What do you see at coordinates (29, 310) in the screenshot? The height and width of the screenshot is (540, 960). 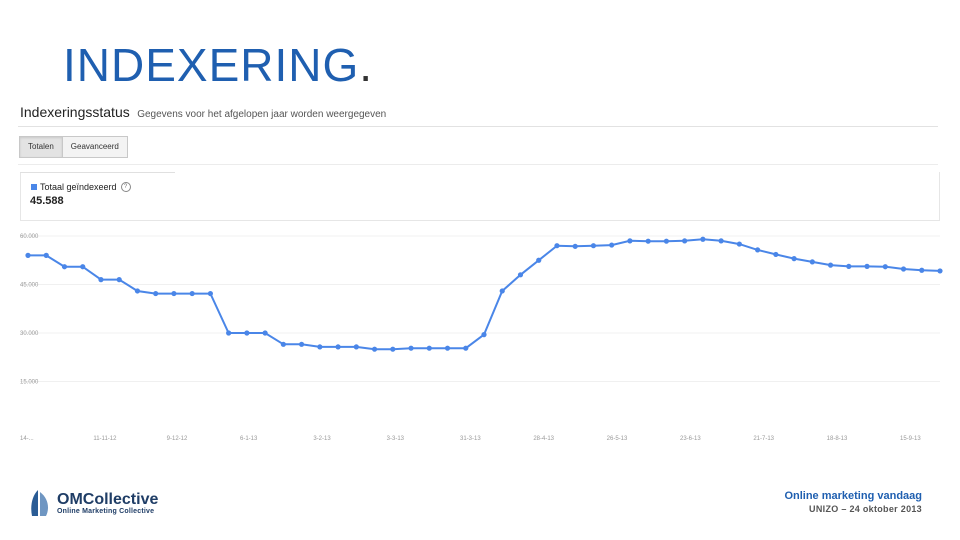 I see `chart-y-ticks: 60.000 45.000 30.000 15.000` at bounding box center [29, 310].